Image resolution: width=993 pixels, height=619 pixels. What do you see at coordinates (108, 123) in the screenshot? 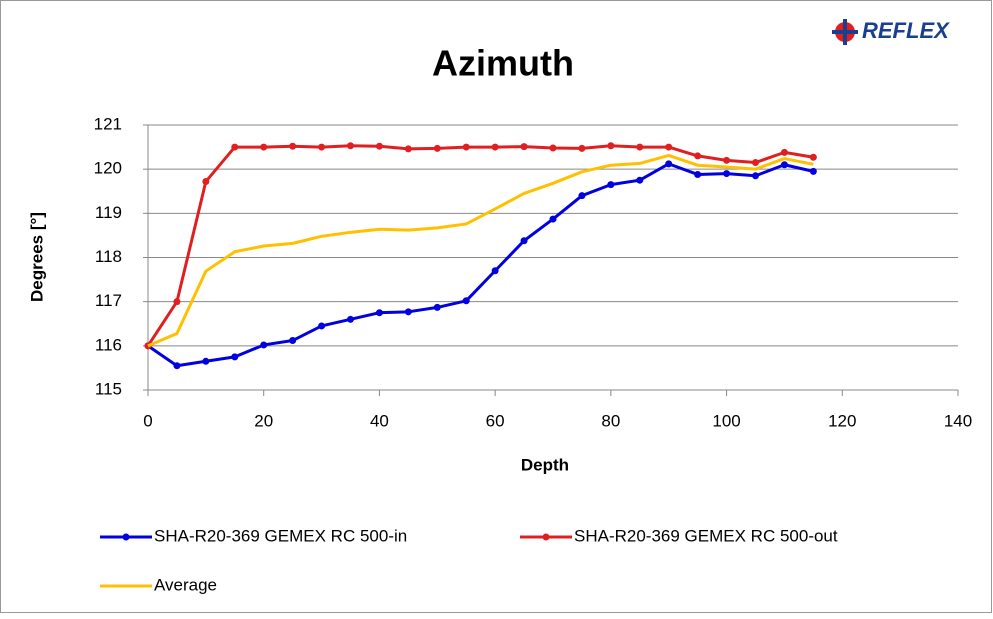
I see `y-tick-label: 121` at bounding box center [108, 123].